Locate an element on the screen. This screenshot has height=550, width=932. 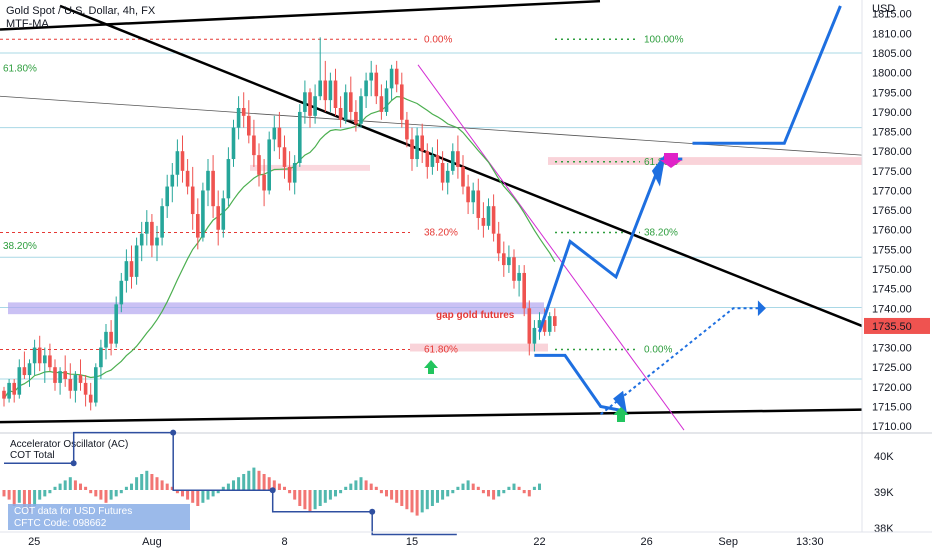
magenta-marker-body is located at coordinates (671, 156).